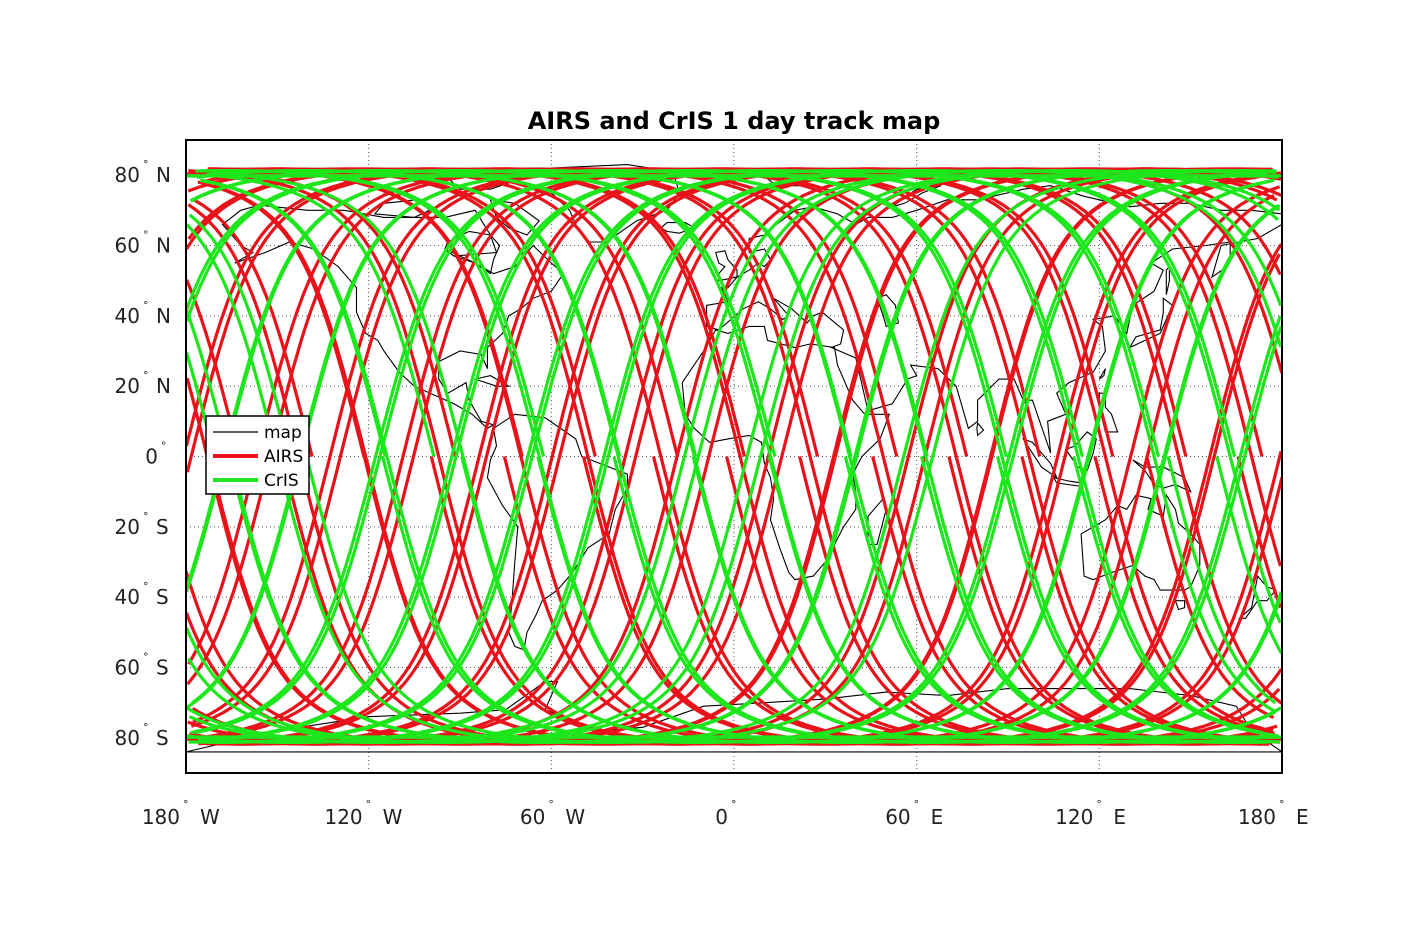 The width and height of the screenshot is (1417, 945). I want to click on x-tick: 60 ° E, so click(914, 813).